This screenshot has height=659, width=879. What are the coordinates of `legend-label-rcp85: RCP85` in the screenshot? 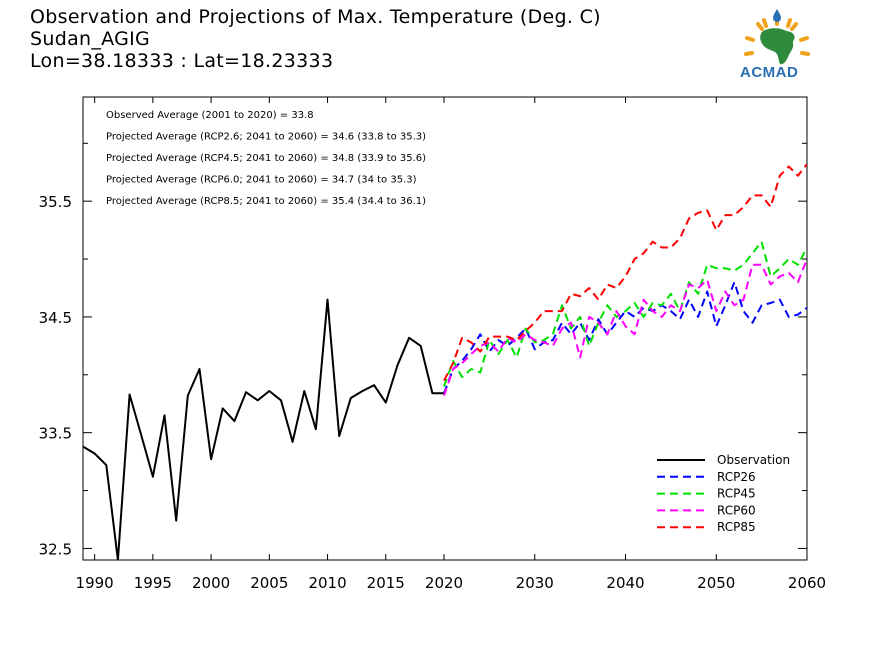 It's located at (736, 527).